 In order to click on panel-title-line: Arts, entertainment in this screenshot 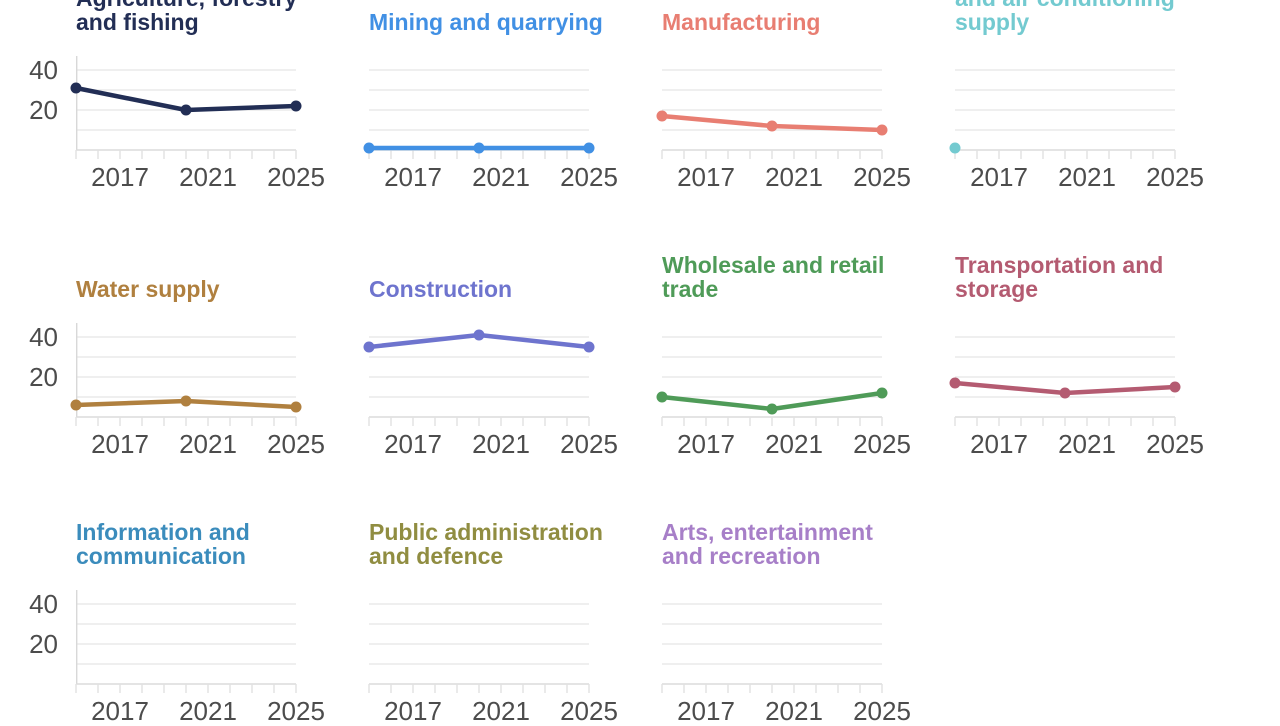, I will do `click(767, 532)`.